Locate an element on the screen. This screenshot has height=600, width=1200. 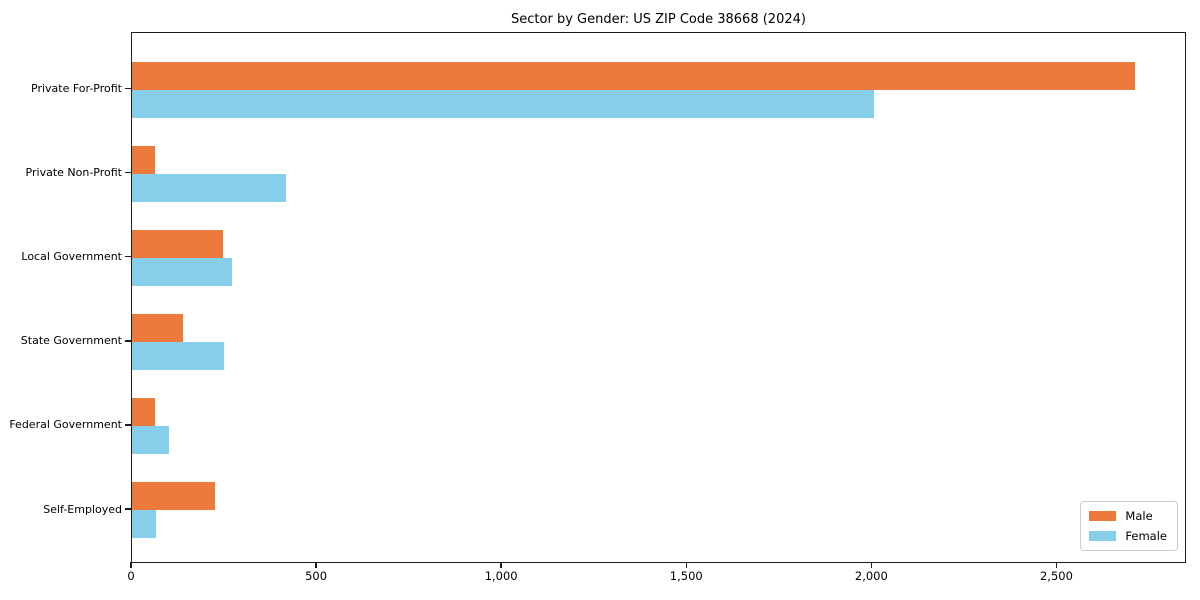
legend: Male Female is located at coordinates (1129, 526).